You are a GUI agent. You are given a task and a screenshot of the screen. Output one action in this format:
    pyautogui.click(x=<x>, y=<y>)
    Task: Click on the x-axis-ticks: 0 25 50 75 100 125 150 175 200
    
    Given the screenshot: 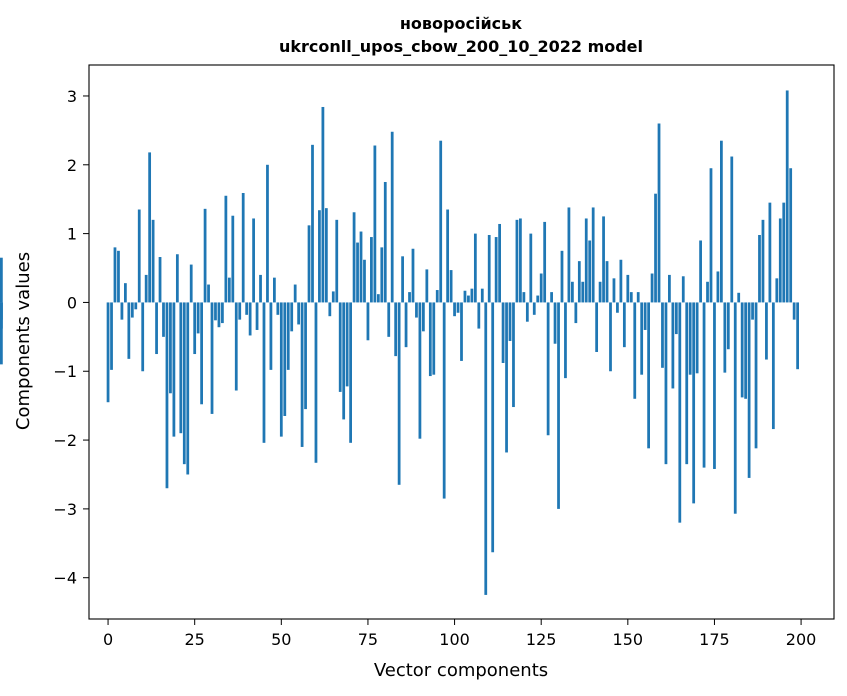 What is the action you would take?
    pyautogui.click(x=459, y=634)
    